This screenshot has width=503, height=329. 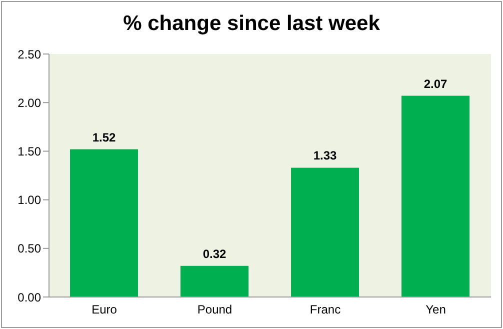 What do you see at coordinates (105, 309) in the screenshot?
I see `x-tick-label: Euro` at bounding box center [105, 309].